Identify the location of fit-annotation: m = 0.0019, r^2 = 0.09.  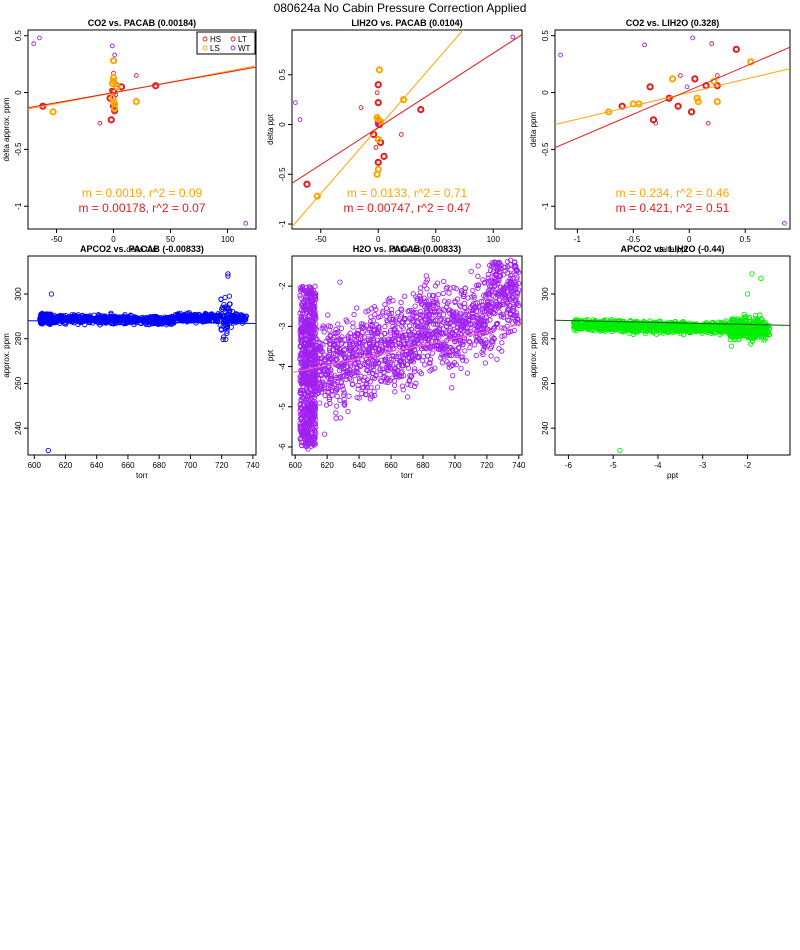
(142, 193).